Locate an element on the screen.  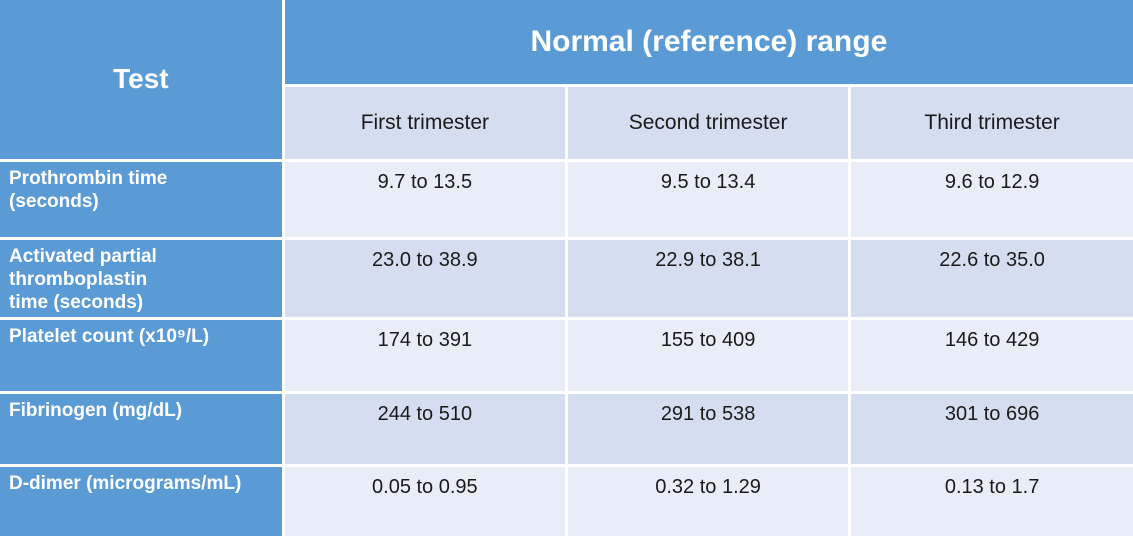
range-value-cell: 0.05 to 0.95 is located at coordinates (425, 502).